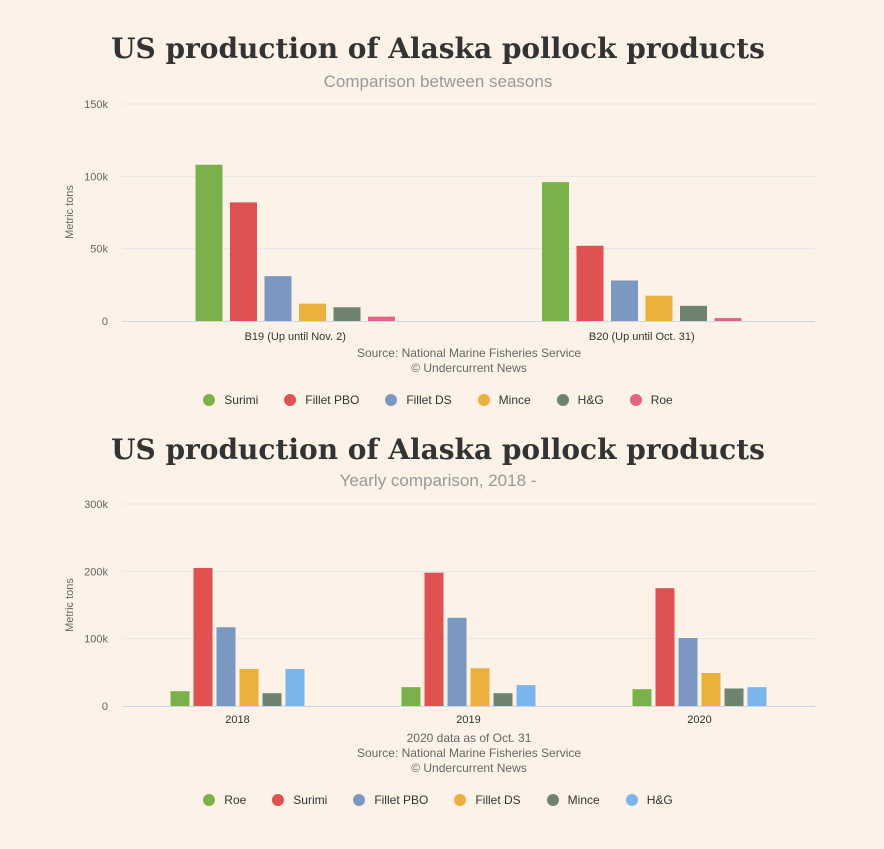 This screenshot has width=884, height=849. Describe the element at coordinates (699, 720) in the screenshot. I see `x-tick-label: 2020` at that location.